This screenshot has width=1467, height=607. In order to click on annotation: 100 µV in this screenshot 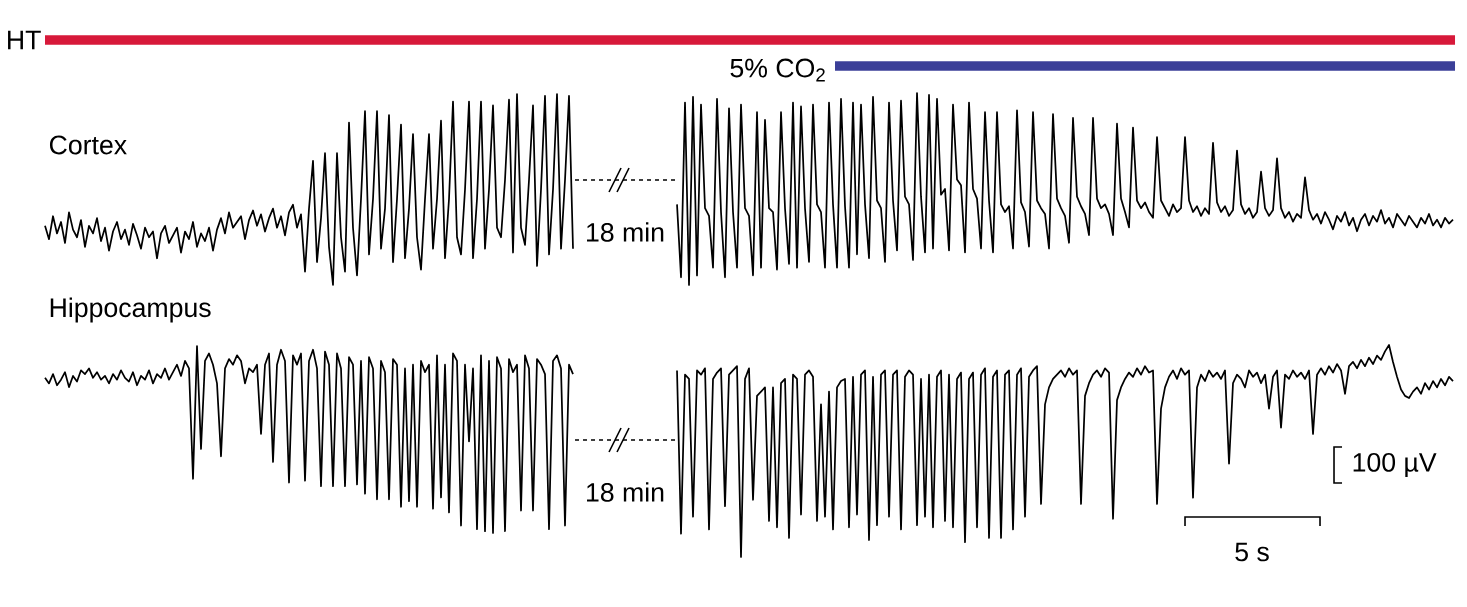, I will do `click(1395, 465)`.